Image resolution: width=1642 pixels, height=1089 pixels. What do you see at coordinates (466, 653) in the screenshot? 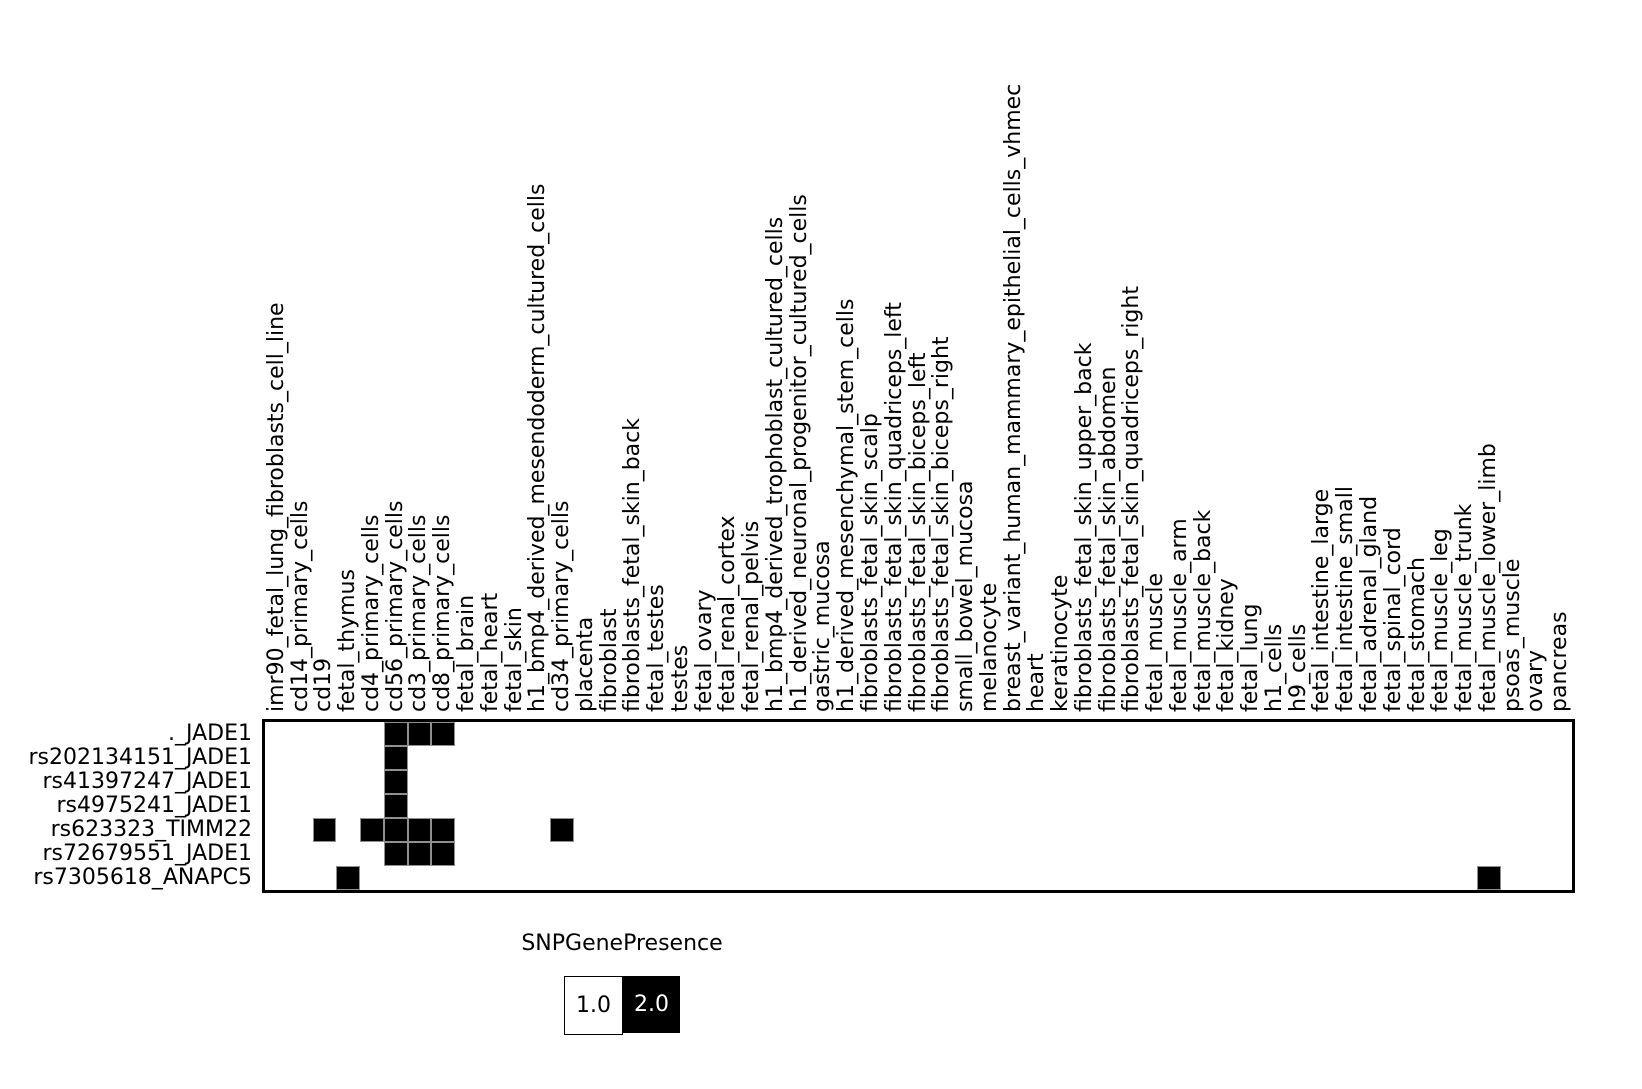
I see `column-label: fetal_brain` at bounding box center [466, 653].